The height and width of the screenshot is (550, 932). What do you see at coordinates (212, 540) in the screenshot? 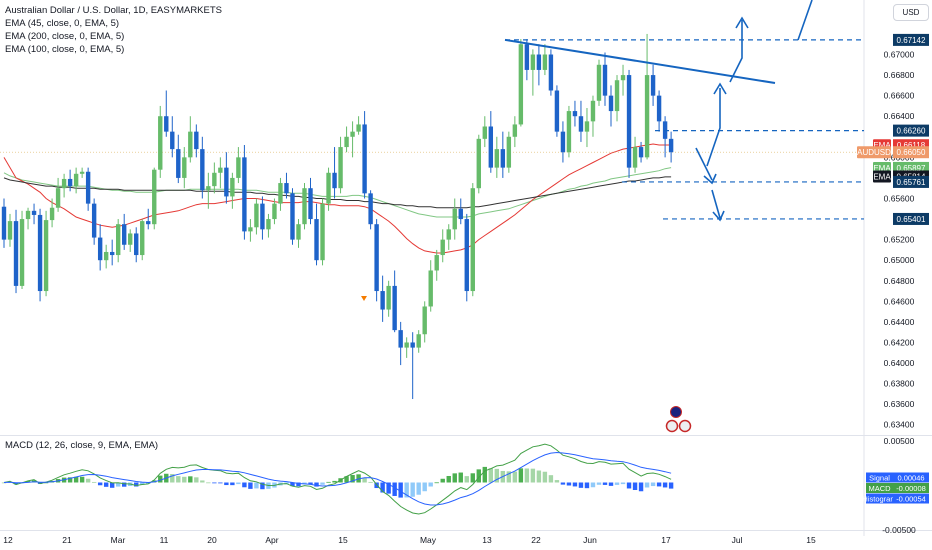
I see `time-tick-label: 20` at bounding box center [212, 540].